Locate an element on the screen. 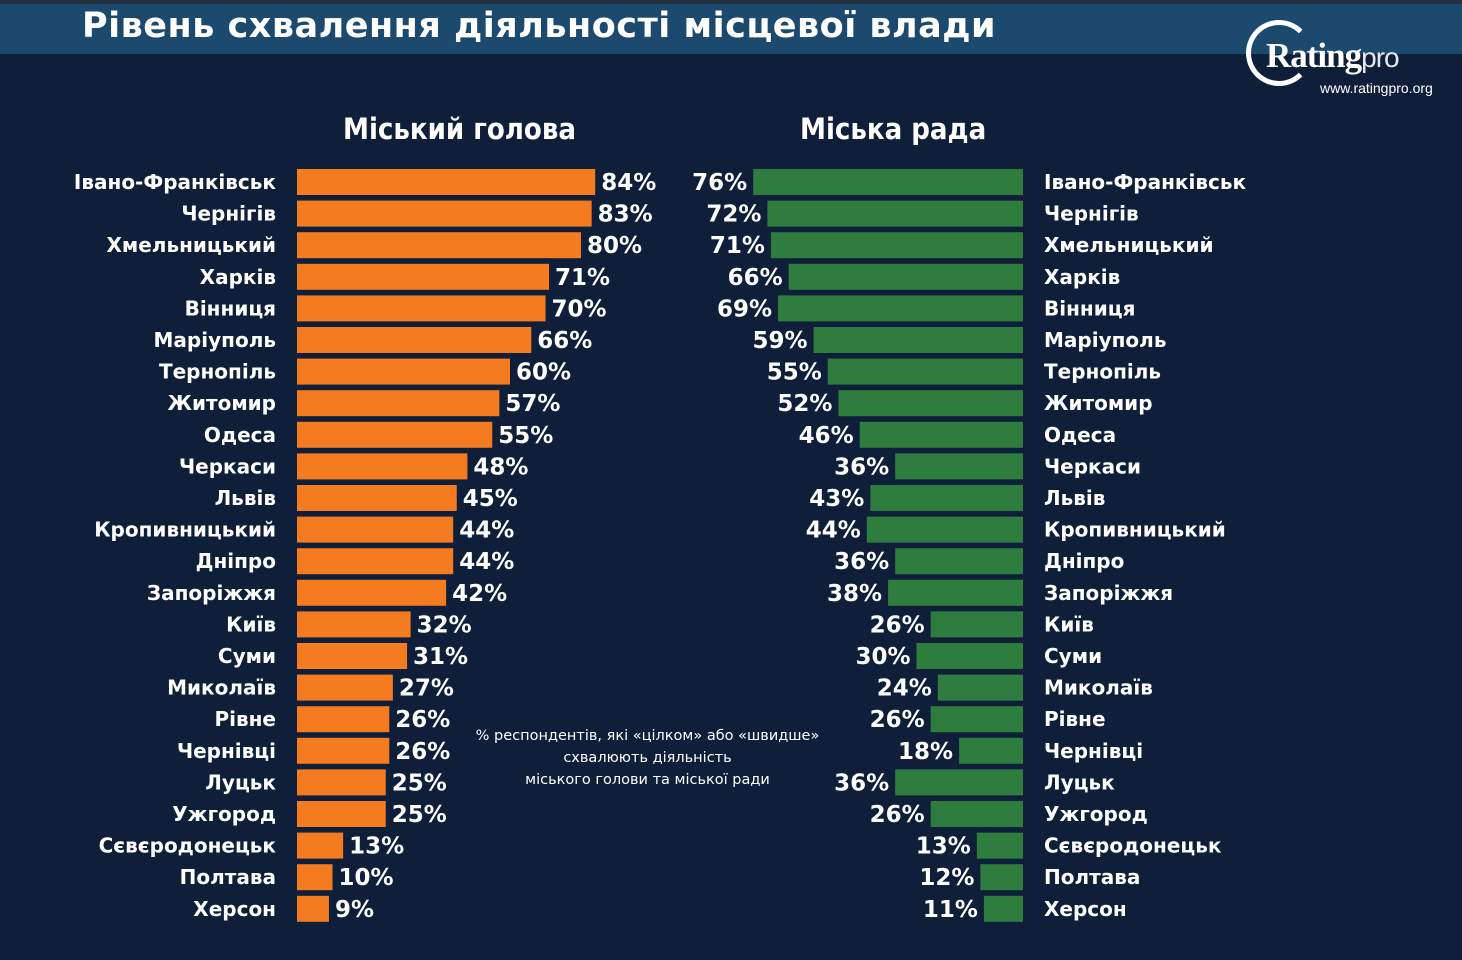 The height and width of the screenshot is (960, 1462). logo-brand-text: Rating is located at coordinates (1314, 55).